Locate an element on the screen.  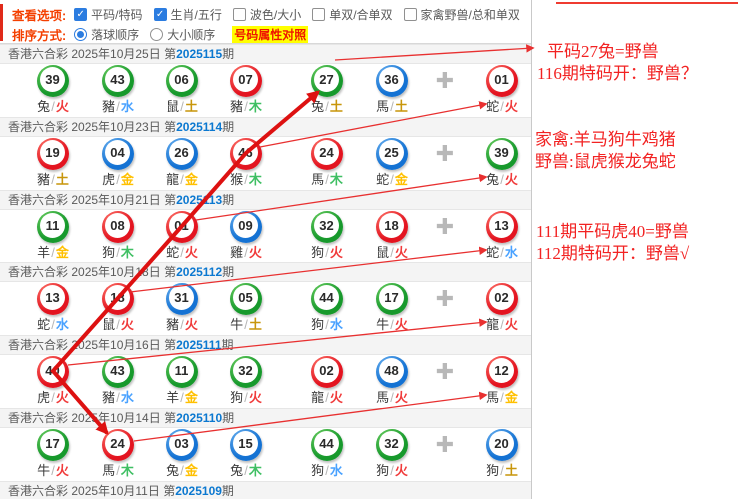
ball-cell: 31 is located at coordinates (182, 299).